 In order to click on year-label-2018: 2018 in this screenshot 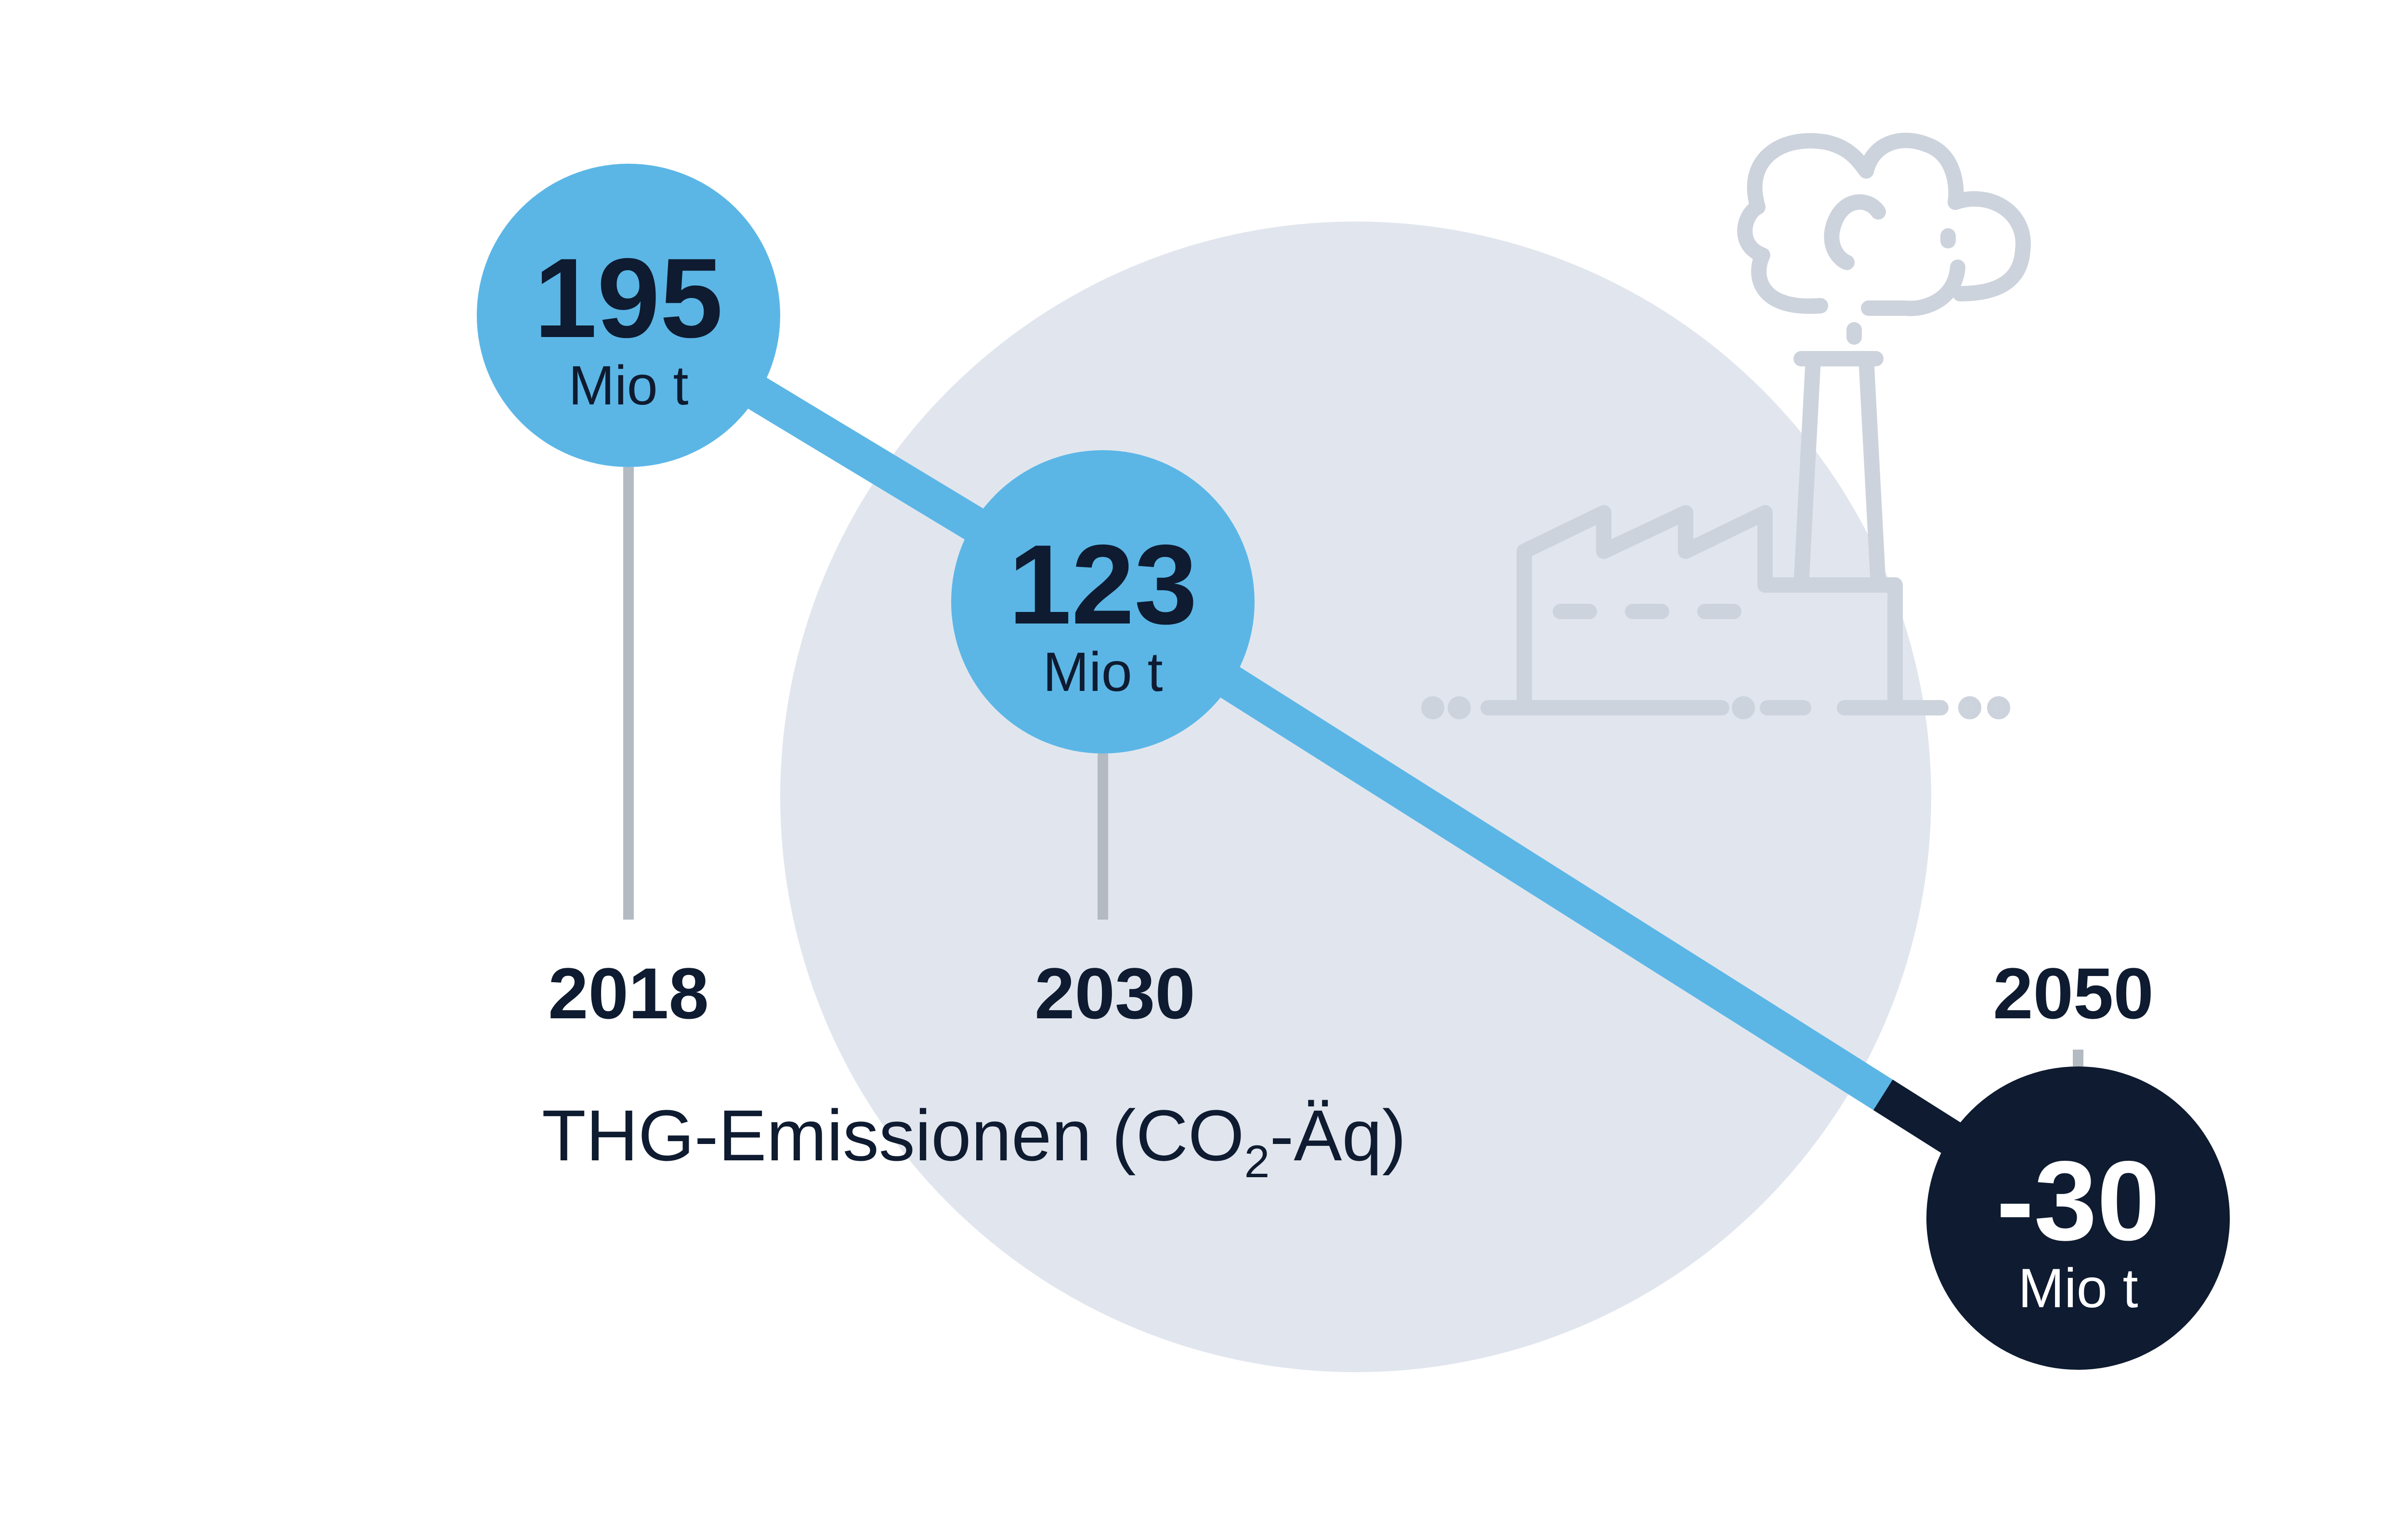, I will do `click(628, 993)`.